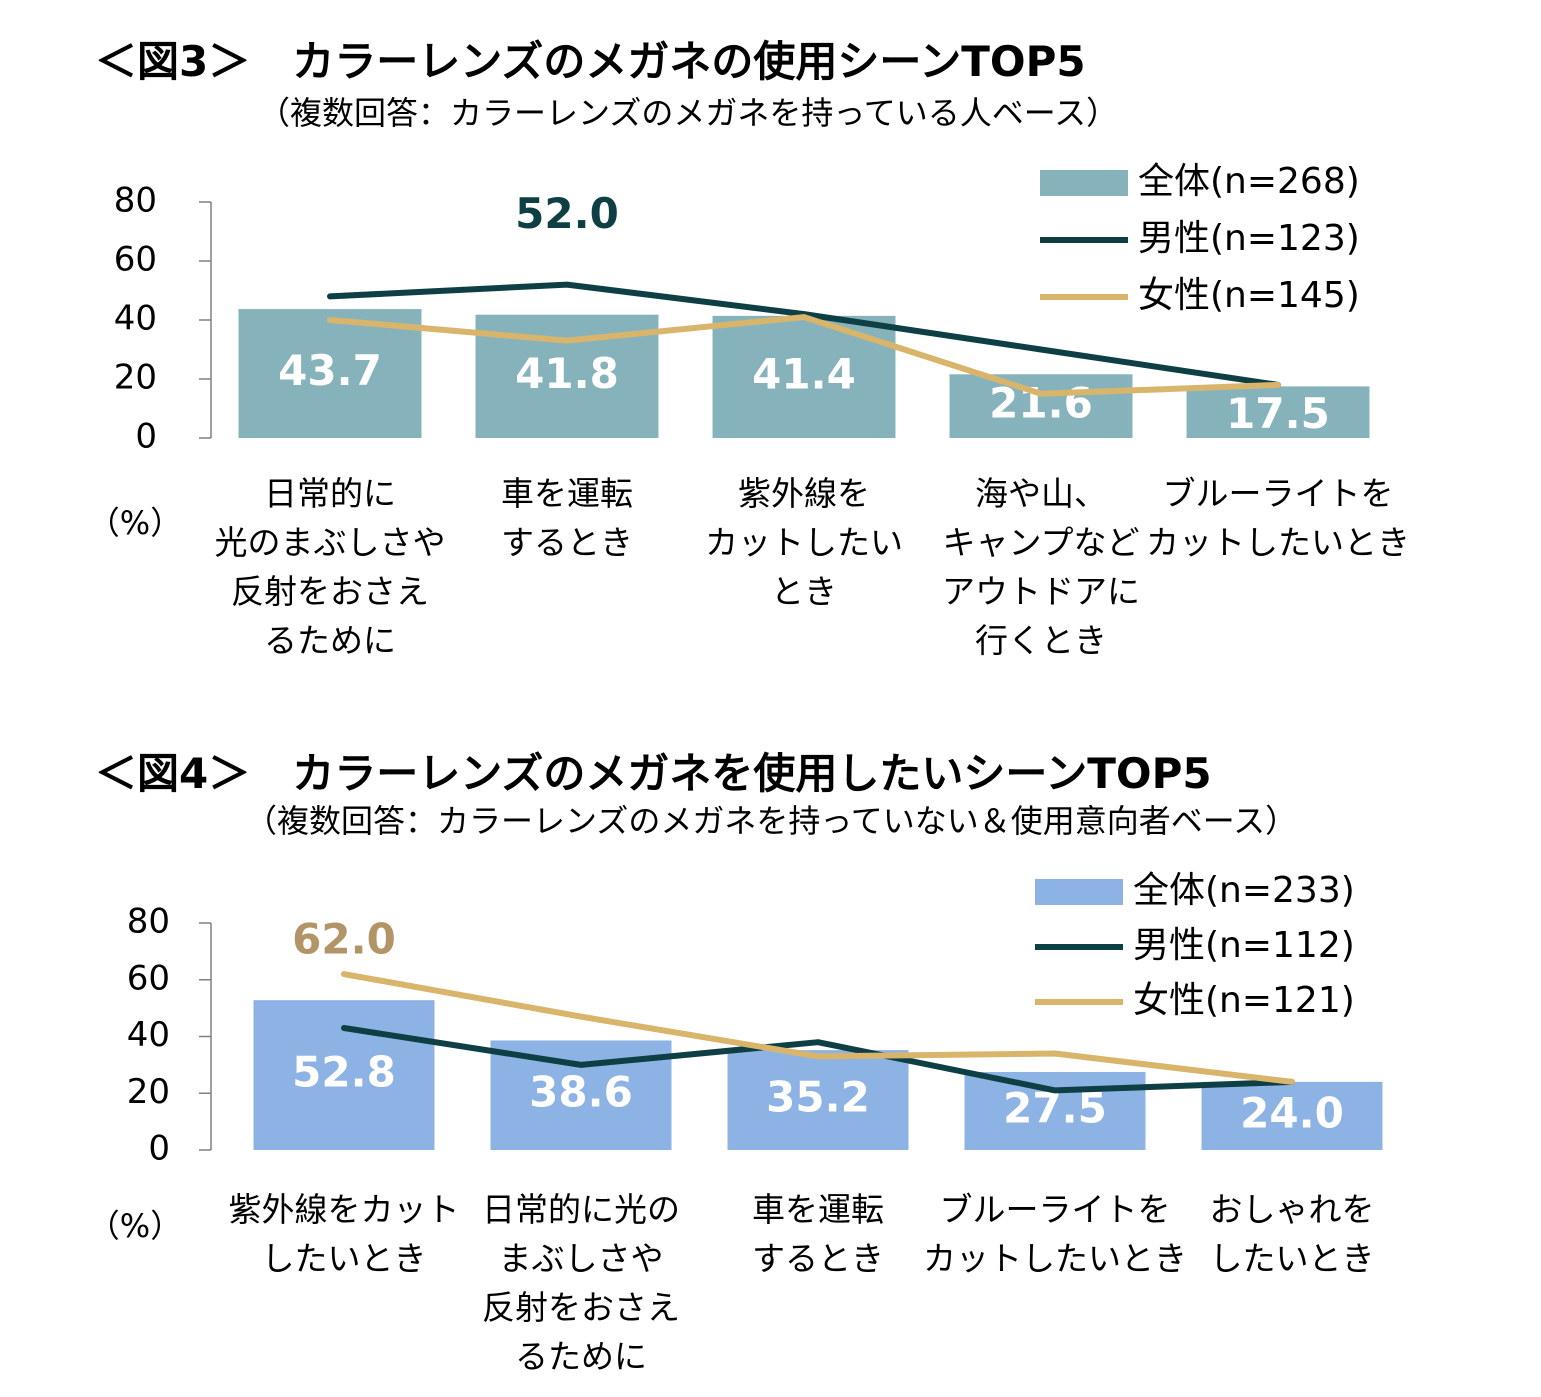 Image resolution: width=1541 pixels, height=1397 pixels. What do you see at coordinates (581, 1283) in the screenshot?
I see `chart2-category-label-1: 日常的に光のまぶしさや反射をおさえるために` at bounding box center [581, 1283].